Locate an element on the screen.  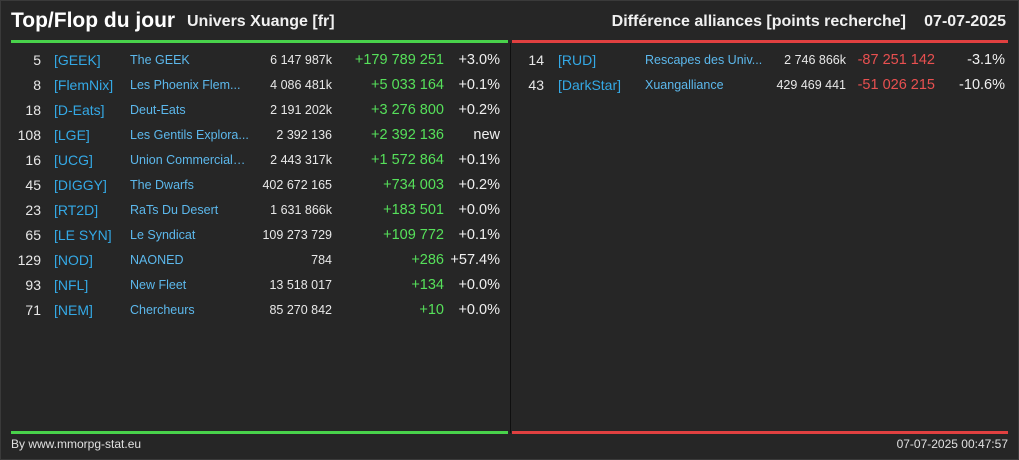
top-header-bar is located at coordinates (259, 41).